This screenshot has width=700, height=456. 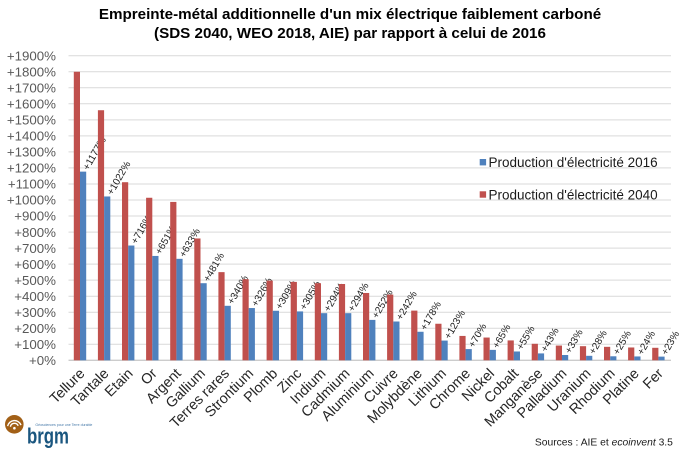 What do you see at coordinates (31, 136) in the screenshot?
I see `svg-text: +1400%` at bounding box center [31, 136].